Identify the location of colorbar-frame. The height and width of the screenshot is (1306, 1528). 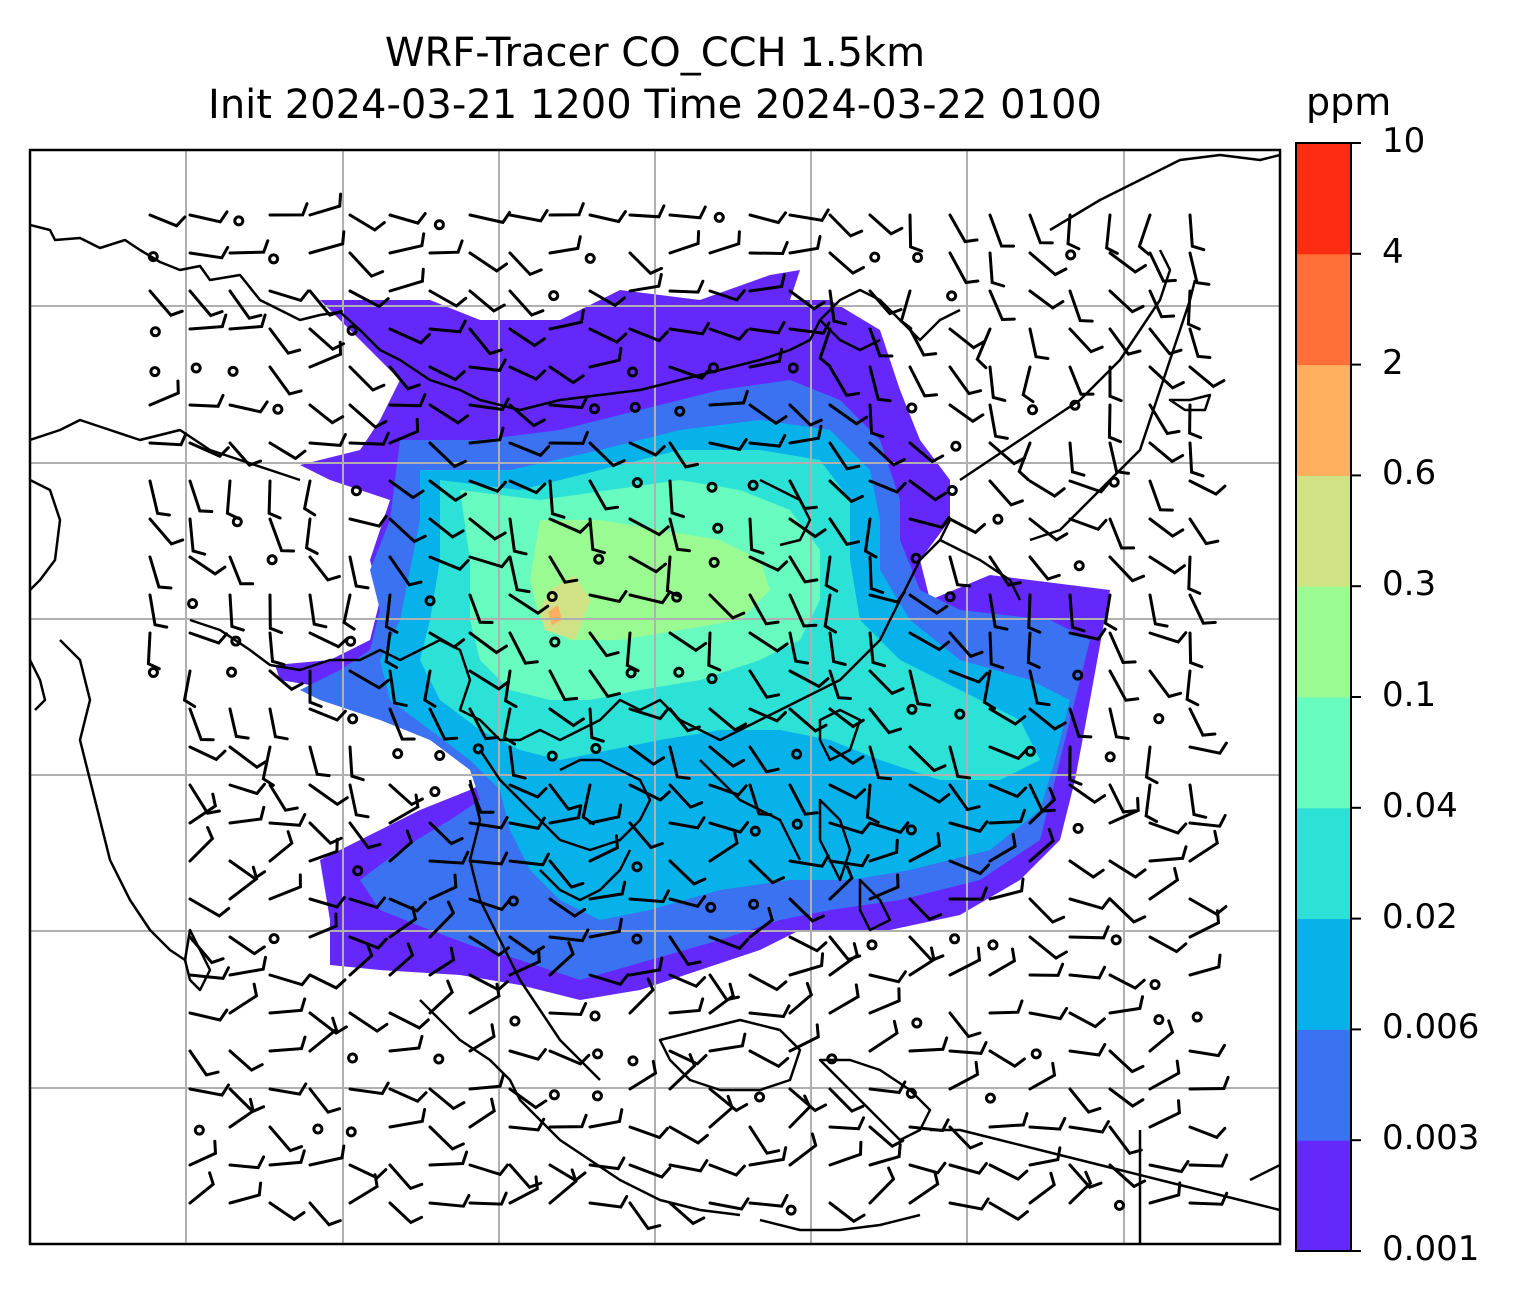
(1323, 697).